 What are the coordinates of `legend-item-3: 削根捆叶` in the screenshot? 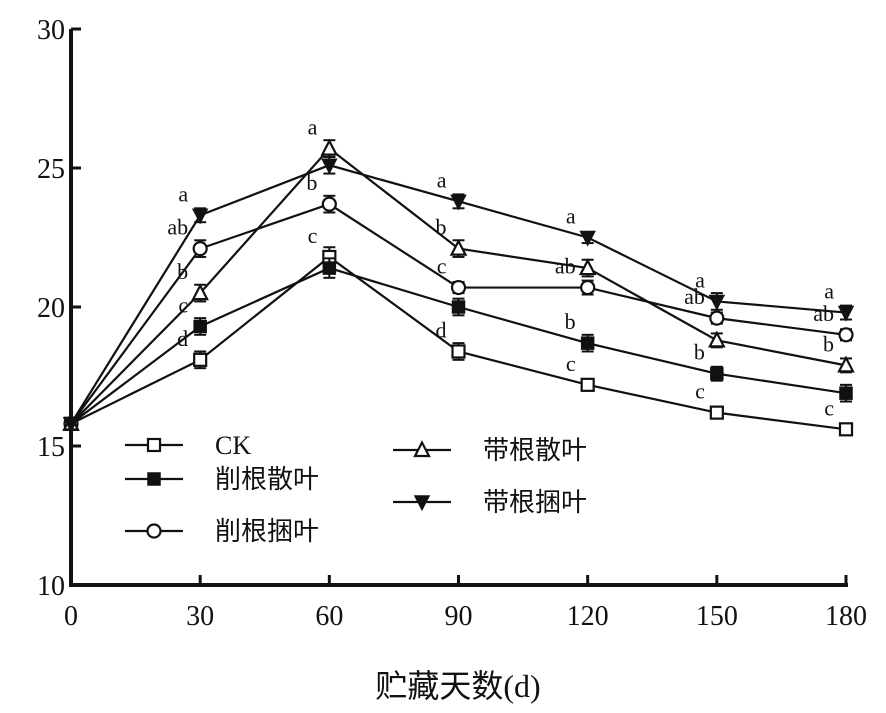 It's located at (222, 531).